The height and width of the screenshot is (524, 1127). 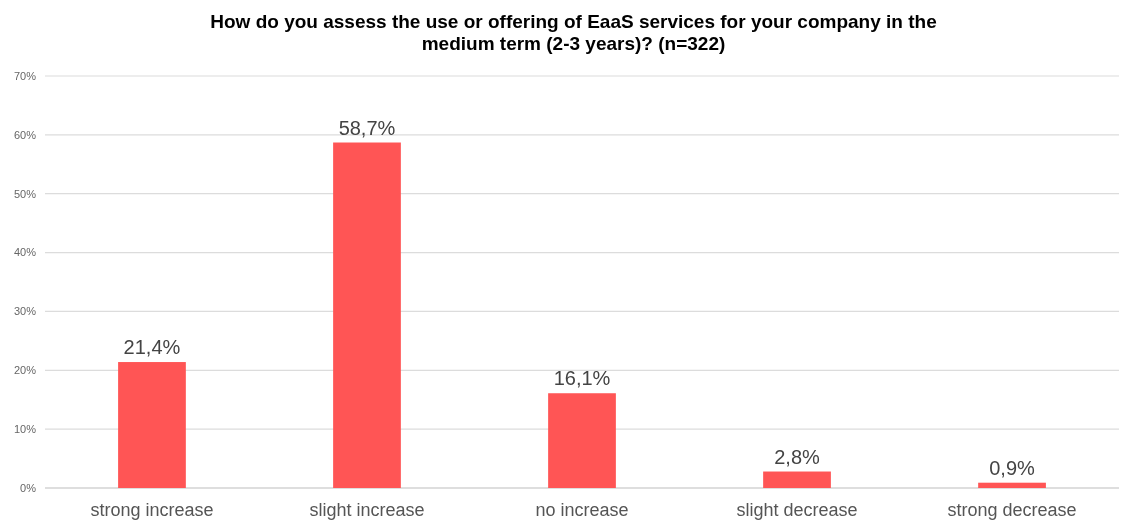 What do you see at coordinates (25, 134) in the screenshot?
I see `y-tick-label: 60%` at bounding box center [25, 134].